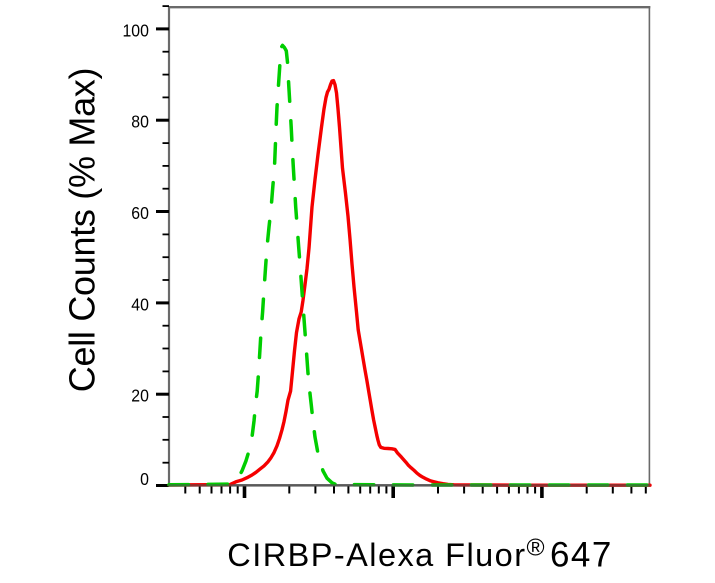 The height and width of the screenshot is (583, 715). What do you see at coordinates (140, 213) in the screenshot?
I see `svg-text: 60` at bounding box center [140, 213].